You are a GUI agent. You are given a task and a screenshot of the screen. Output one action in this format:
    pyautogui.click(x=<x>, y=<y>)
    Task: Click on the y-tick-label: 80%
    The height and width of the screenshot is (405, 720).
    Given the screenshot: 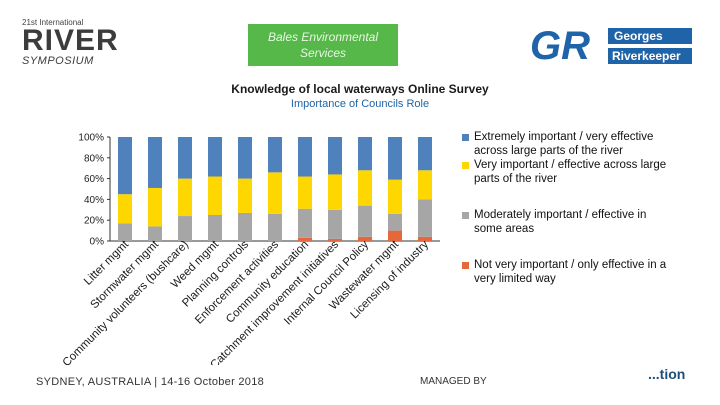 What is the action you would take?
    pyautogui.click(x=94, y=158)
    